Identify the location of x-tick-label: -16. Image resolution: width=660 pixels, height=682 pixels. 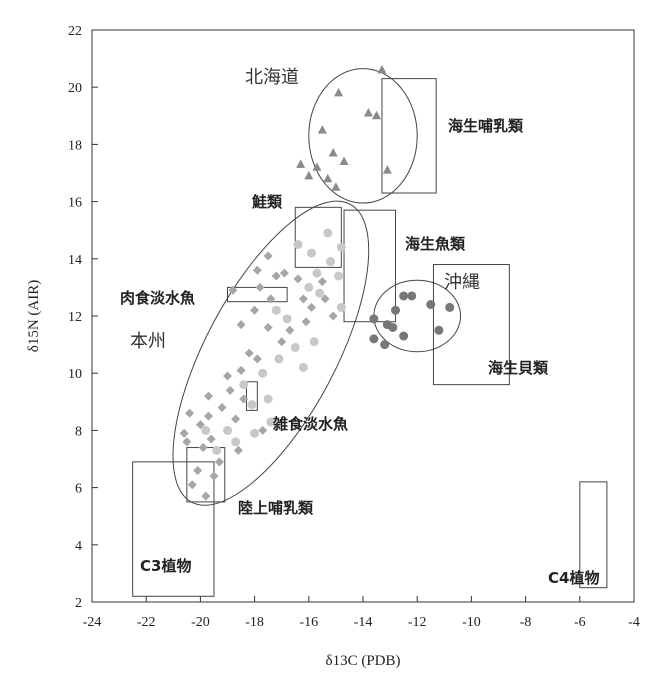
(308, 622).